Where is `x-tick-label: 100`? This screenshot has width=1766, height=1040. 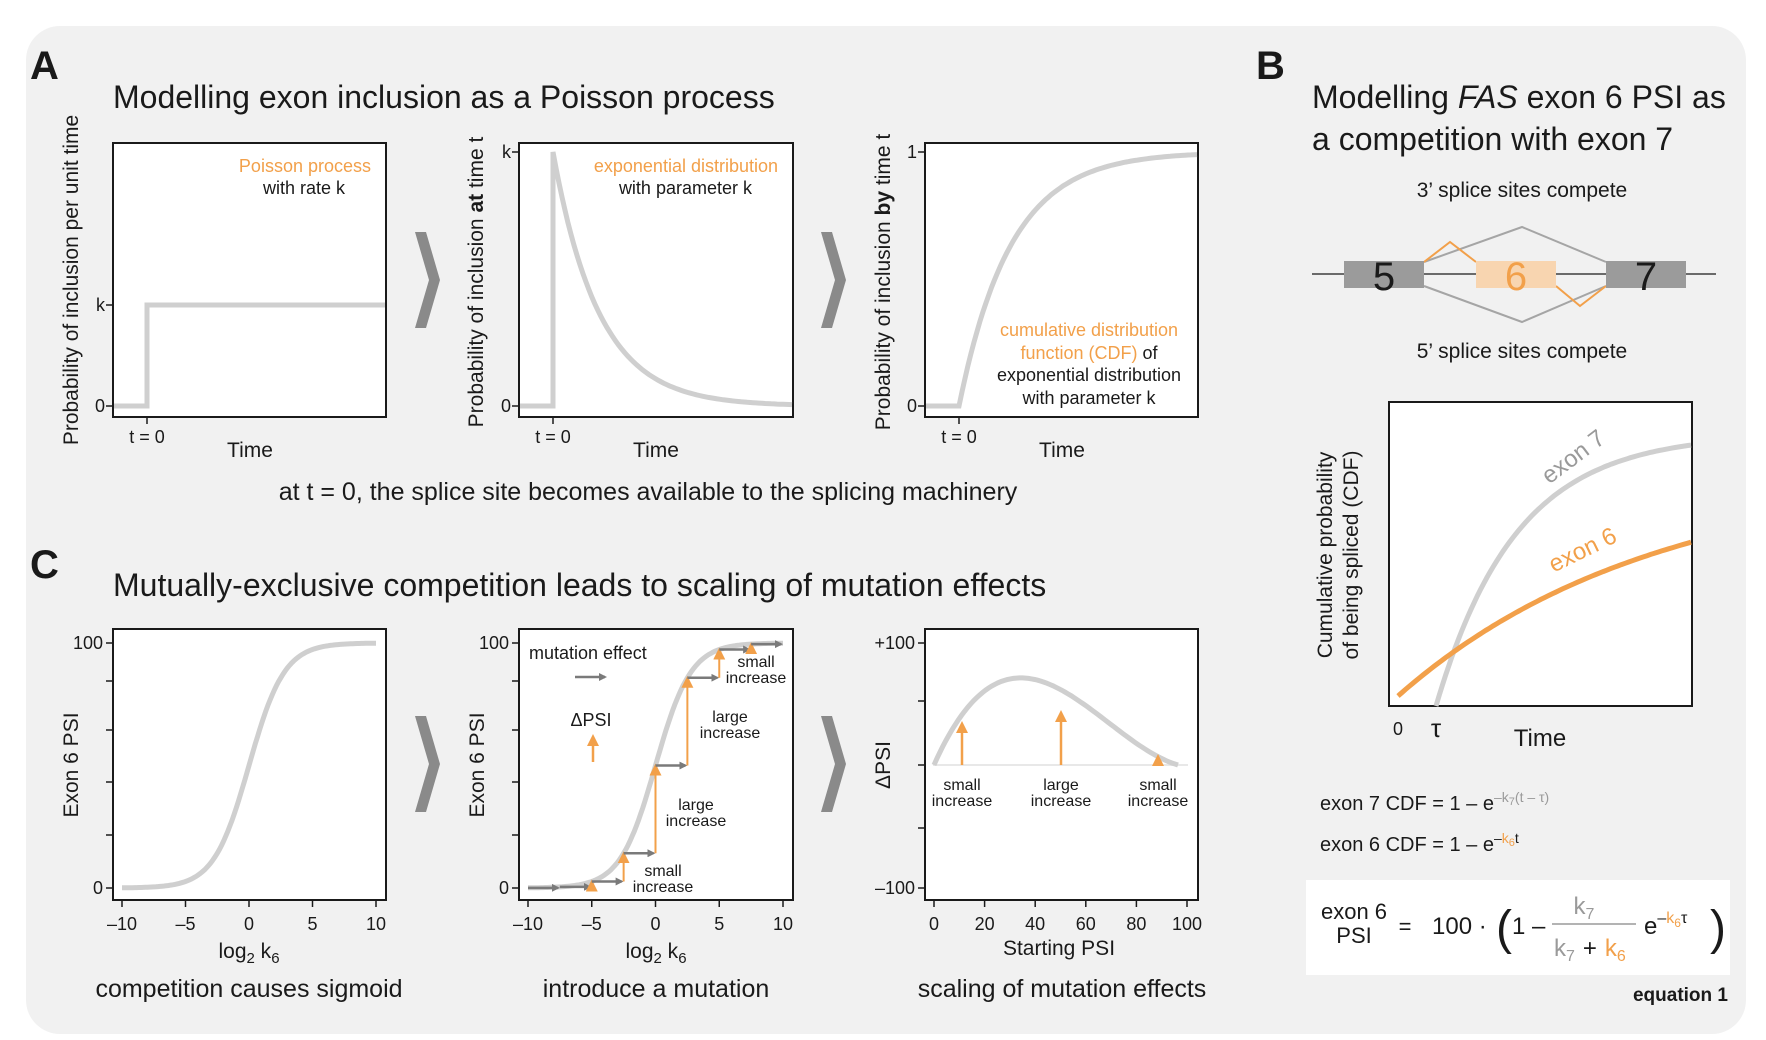
x-tick-label: 100 is located at coordinates (1187, 924).